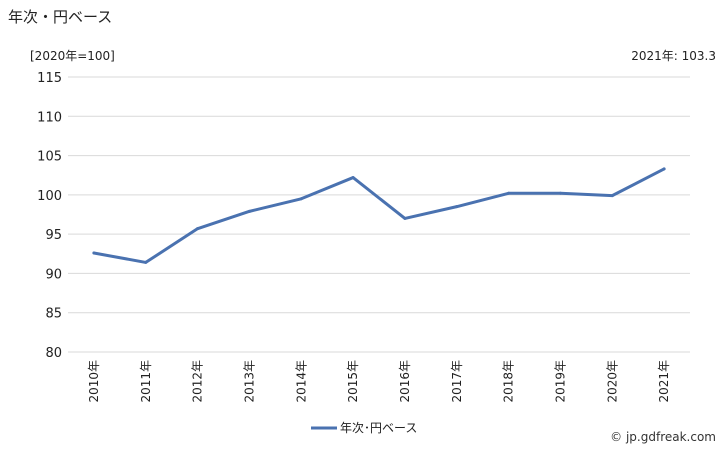 This screenshot has height=450, width=728. I want to click on y-axis-ticks: 80 85 90 95 100 105 110 115, so click(49, 216).